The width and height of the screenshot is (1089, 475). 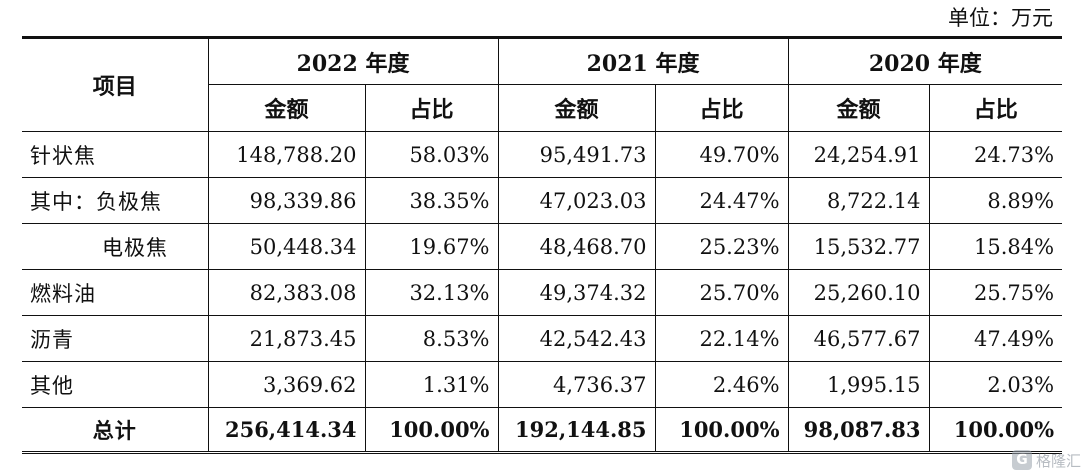 What do you see at coordinates (286, 292) in the screenshot?
I see `amount-2022-cell: 82,383.08` at bounding box center [286, 292].